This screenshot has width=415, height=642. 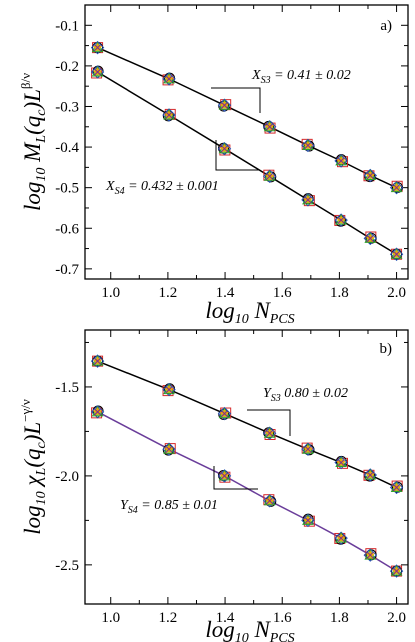 What do you see at coordinates (67, 26) in the screenshot?
I see `y-tick-label: -0.1` at bounding box center [67, 26].